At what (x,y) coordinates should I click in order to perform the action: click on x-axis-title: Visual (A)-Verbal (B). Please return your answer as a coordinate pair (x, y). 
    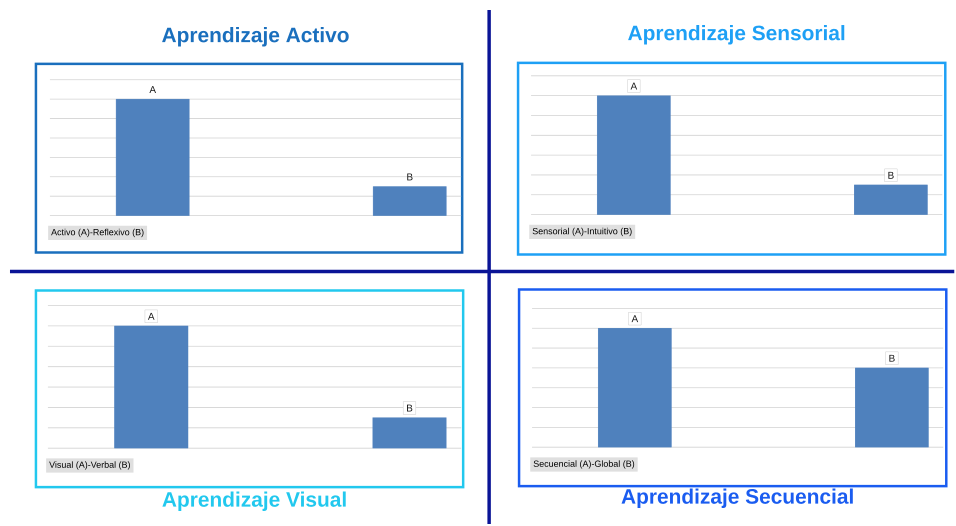
    Looking at the image, I should click on (89, 465).